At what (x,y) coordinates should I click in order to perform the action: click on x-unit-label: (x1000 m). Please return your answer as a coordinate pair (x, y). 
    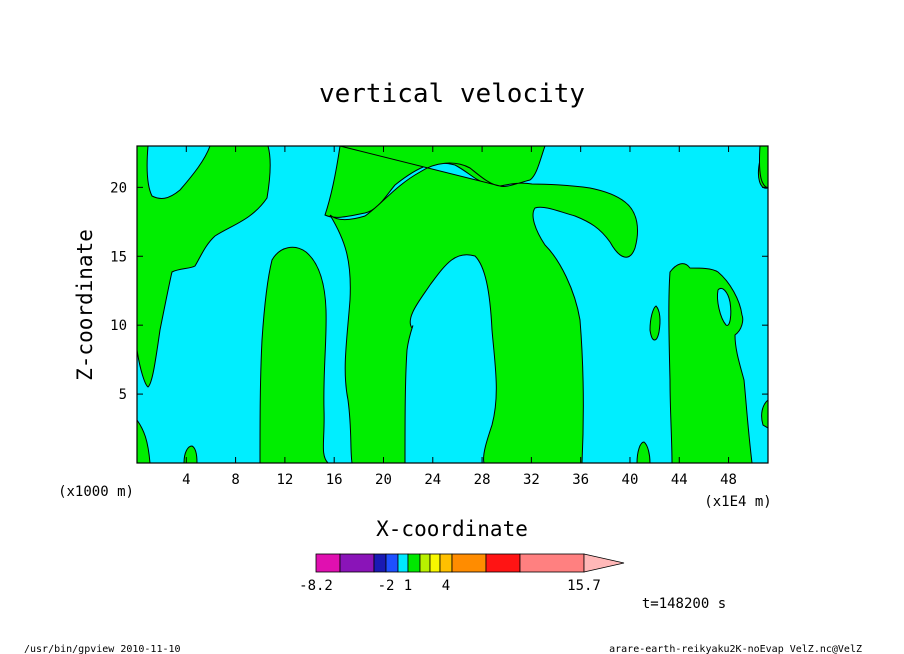
    Looking at the image, I should click on (96, 492).